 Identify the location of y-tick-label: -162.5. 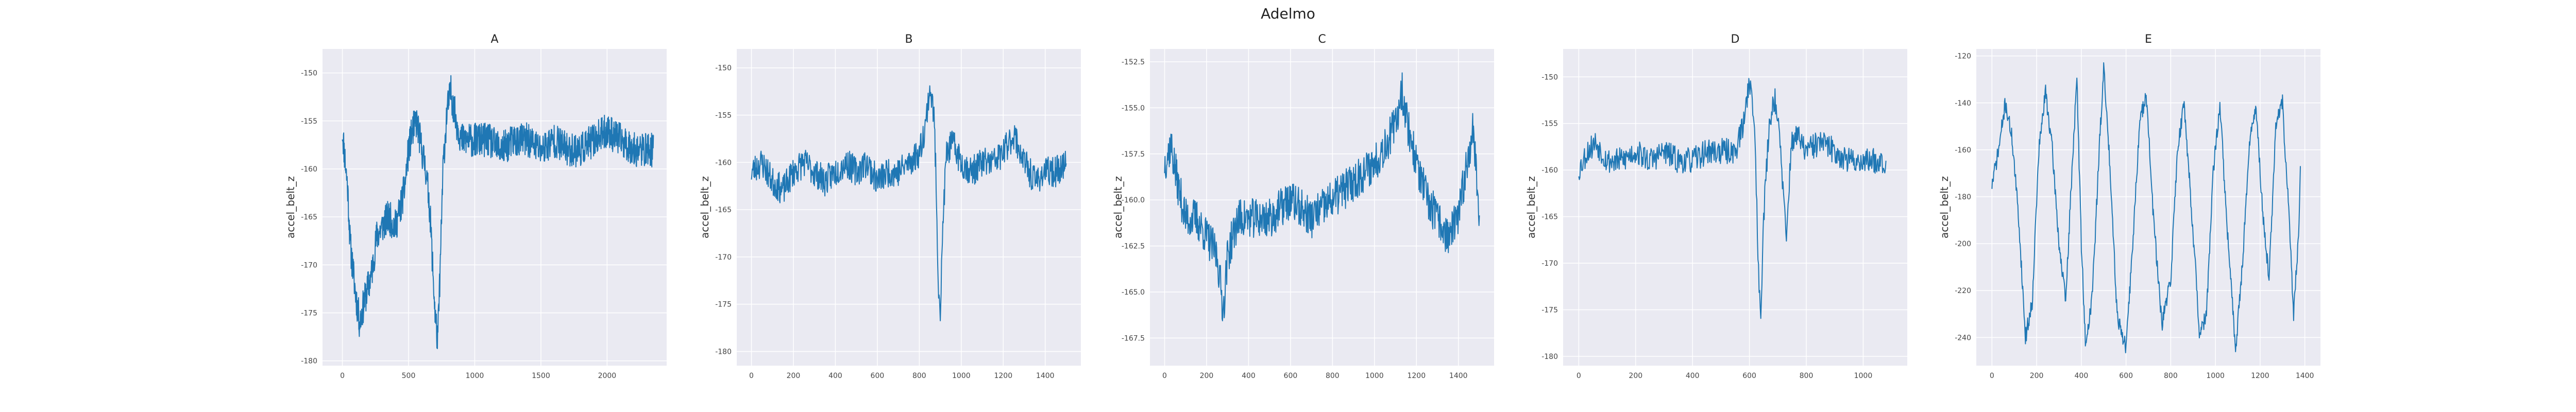
(1133, 247).